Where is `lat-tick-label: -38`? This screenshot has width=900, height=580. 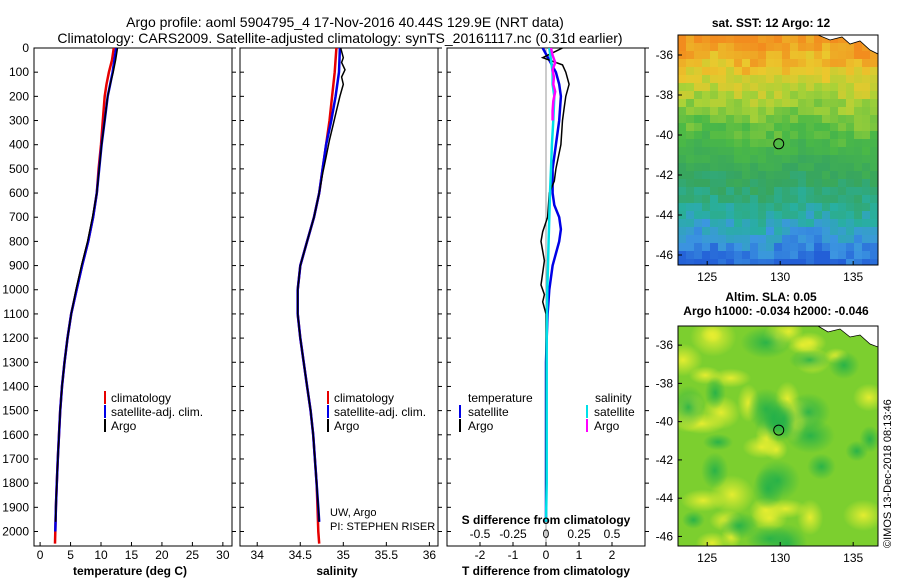 lat-tick-label: -38 is located at coordinates (665, 383).